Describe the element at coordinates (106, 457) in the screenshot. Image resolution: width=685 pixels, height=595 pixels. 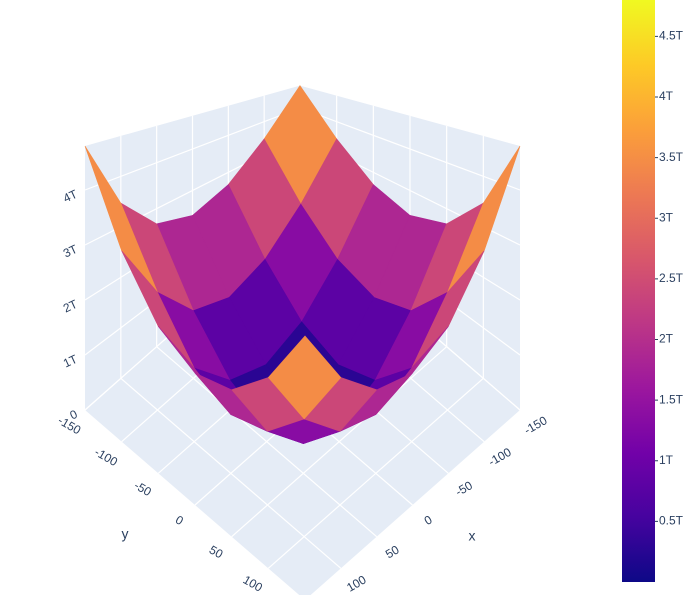
I see `y-tick-label: -100` at that location.